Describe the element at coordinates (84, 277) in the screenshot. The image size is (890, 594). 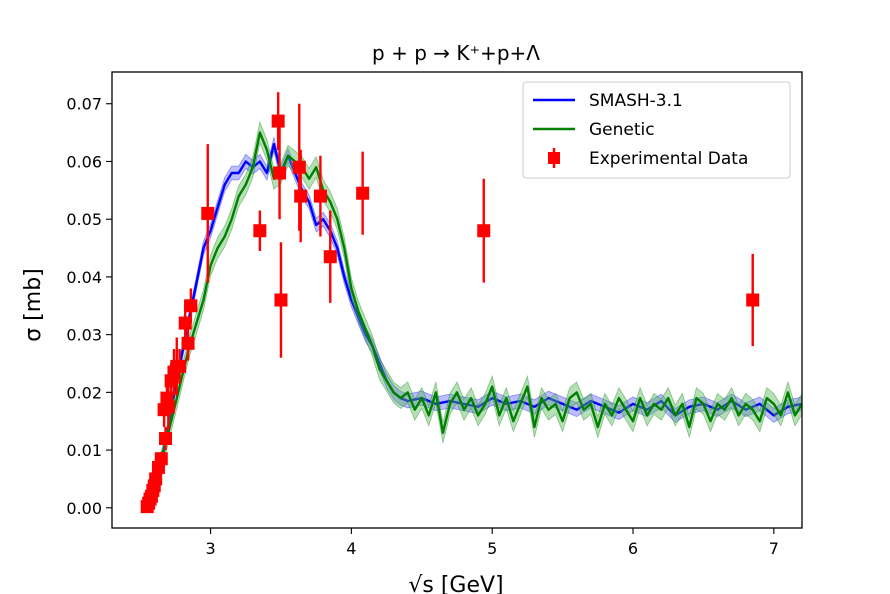
I see `y-tick-label: 0.04` at that location.